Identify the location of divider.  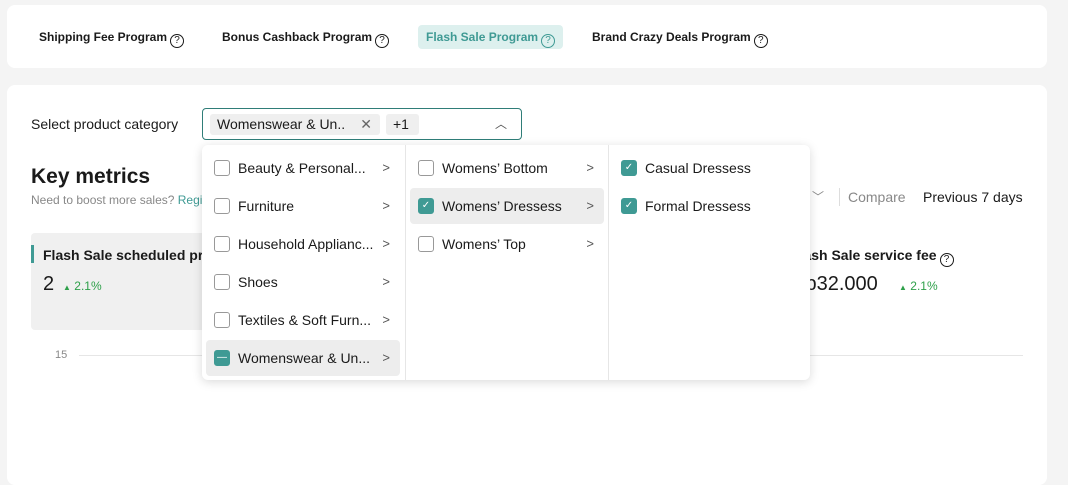
(839, 197).